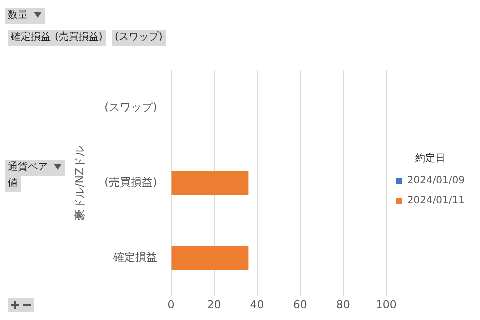 The image size is (480, 320). I want to click on text: 通貨ペア, so click(28, 167).